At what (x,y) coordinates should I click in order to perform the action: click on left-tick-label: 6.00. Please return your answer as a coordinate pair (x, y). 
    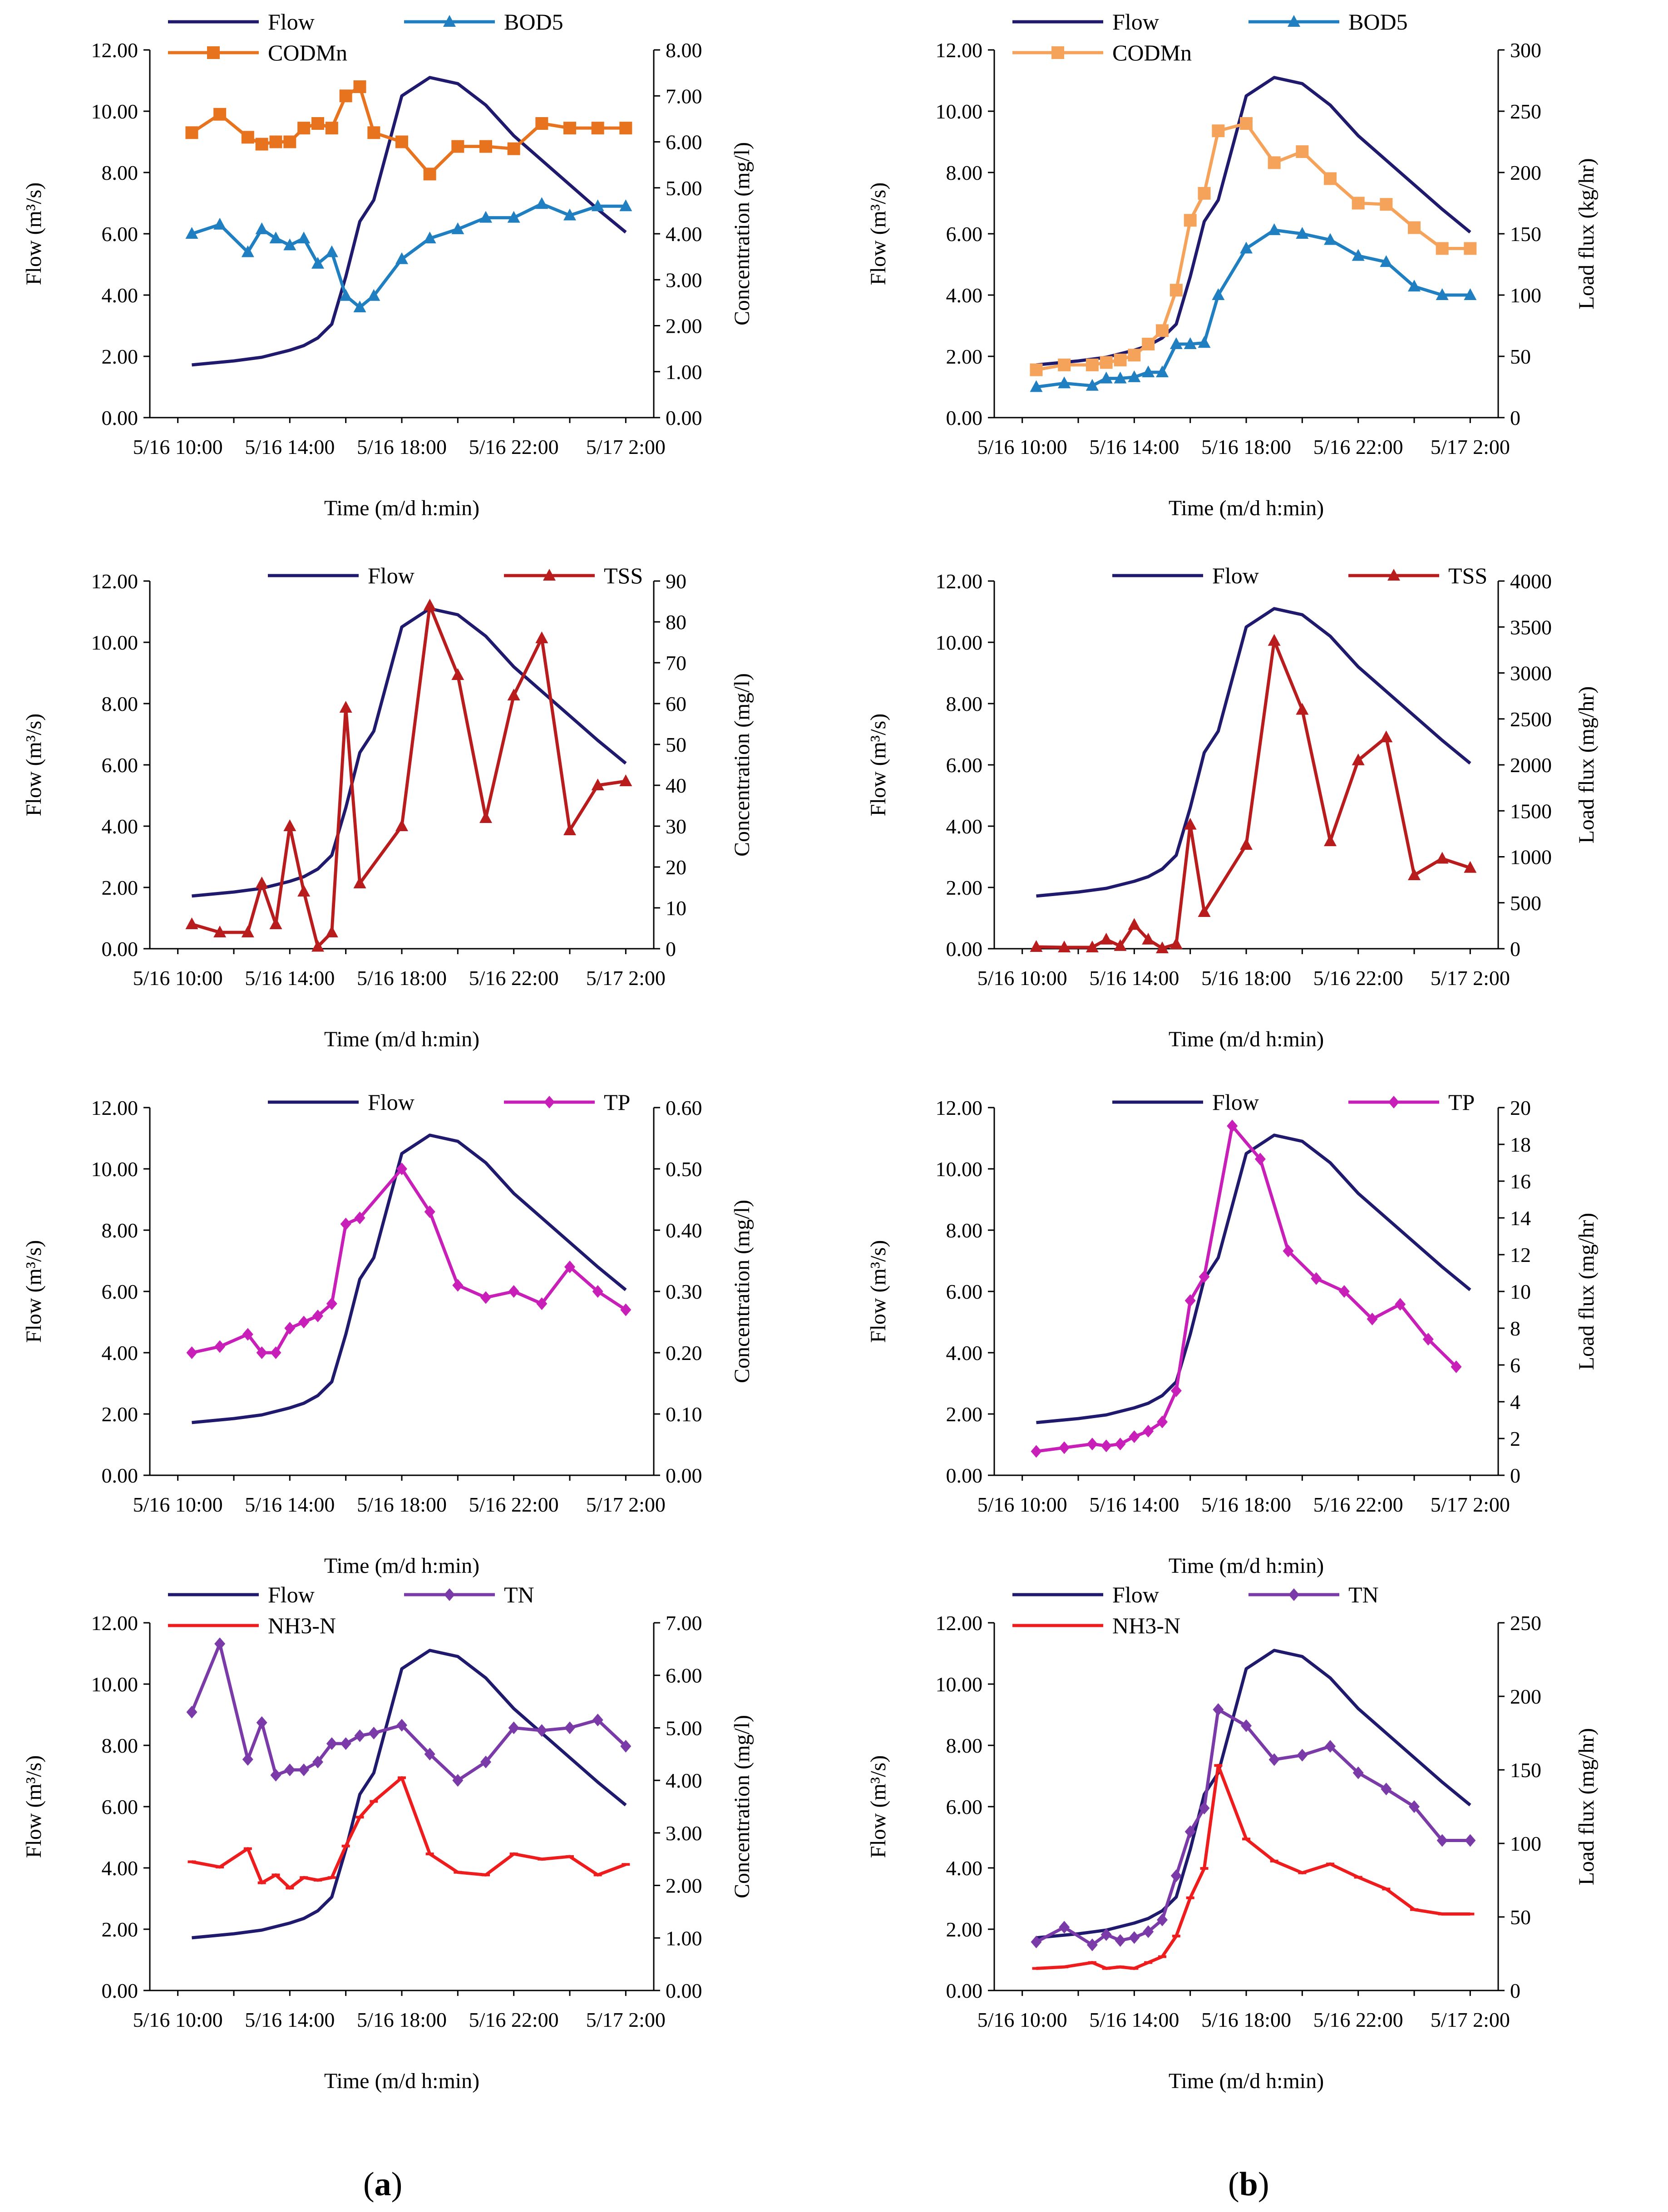
    Looking at the image, I should click on (120, 765).